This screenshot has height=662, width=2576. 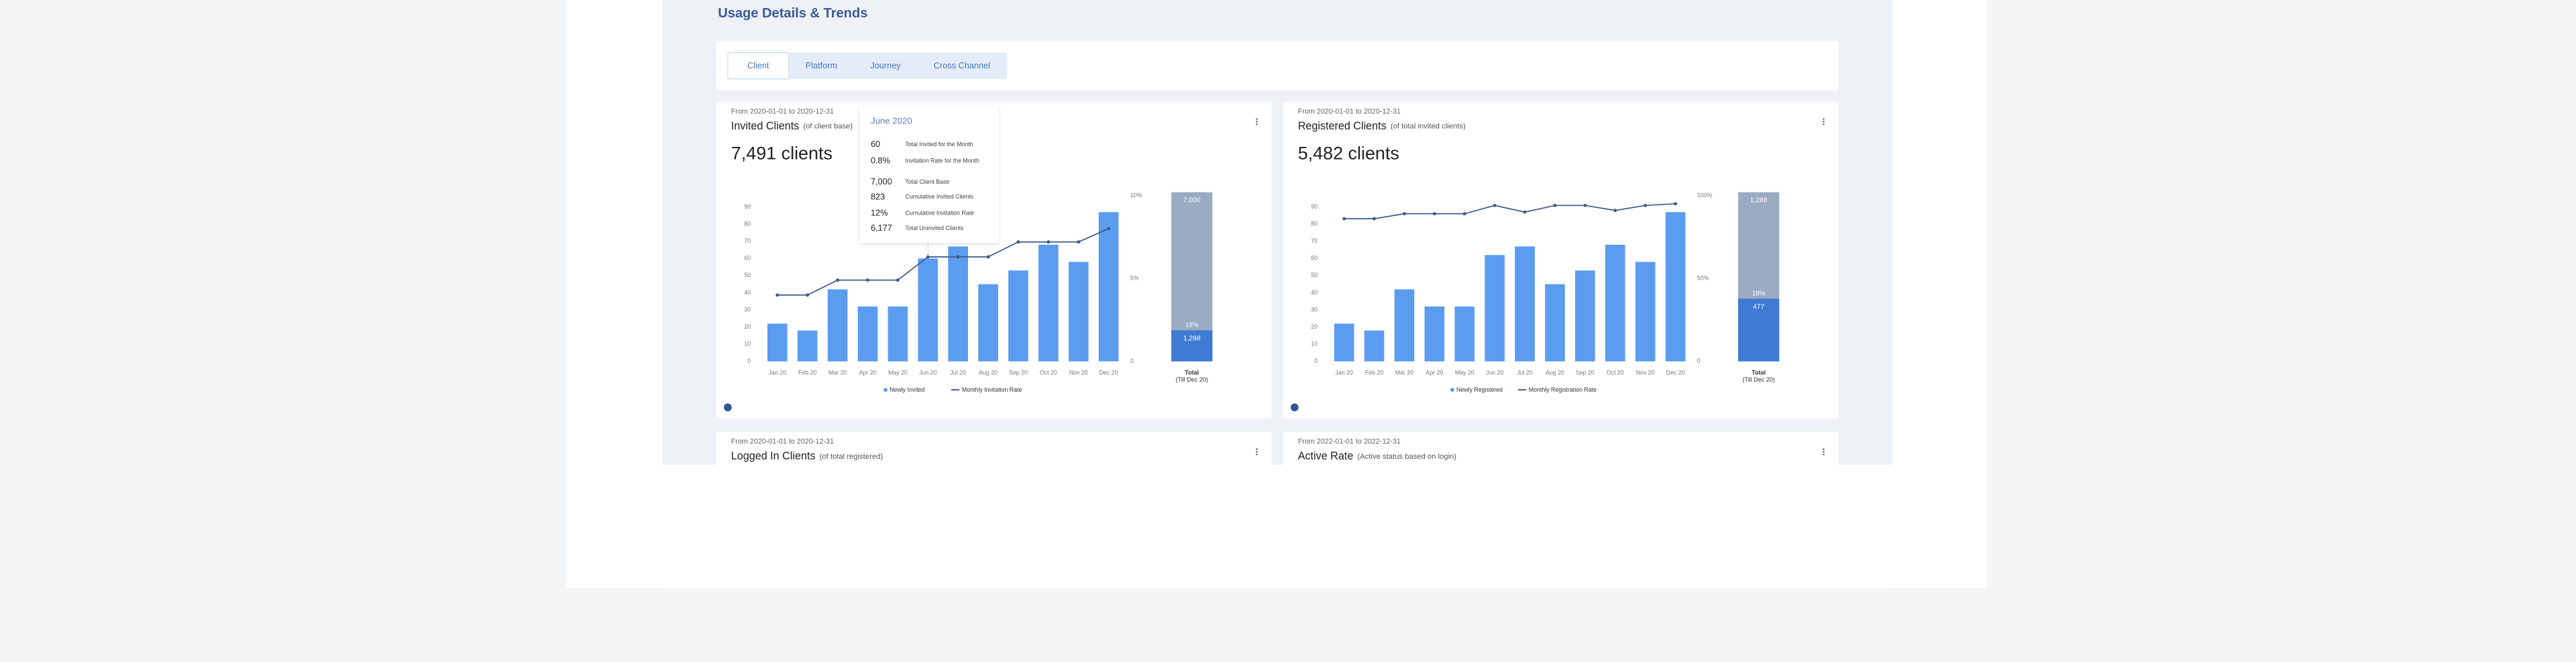 I want to click on y2-tick-label: 100%, so click(x=1705, y=195).